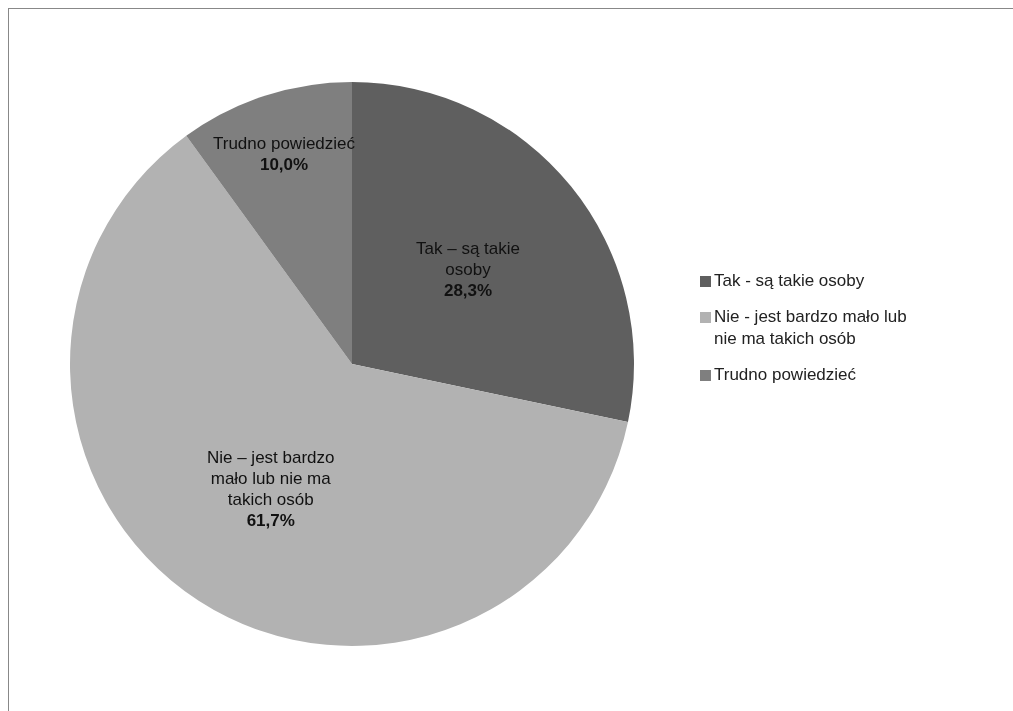 The width and height of the screenshot is (1013, 711). I want to click on legend-label: Nie - jest bardzo mało lub nie ma takich osób, so click(811, 328).